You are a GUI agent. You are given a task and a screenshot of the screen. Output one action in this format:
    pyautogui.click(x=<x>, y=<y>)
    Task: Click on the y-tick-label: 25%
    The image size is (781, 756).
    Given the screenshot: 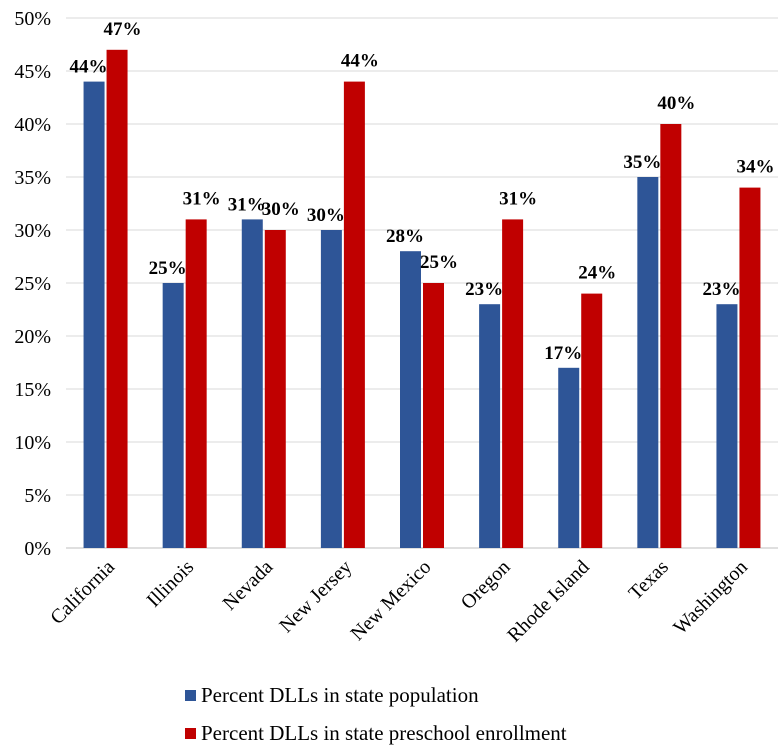 What is the action you would take?
    pyautogui.click(x=32, y=284)
    